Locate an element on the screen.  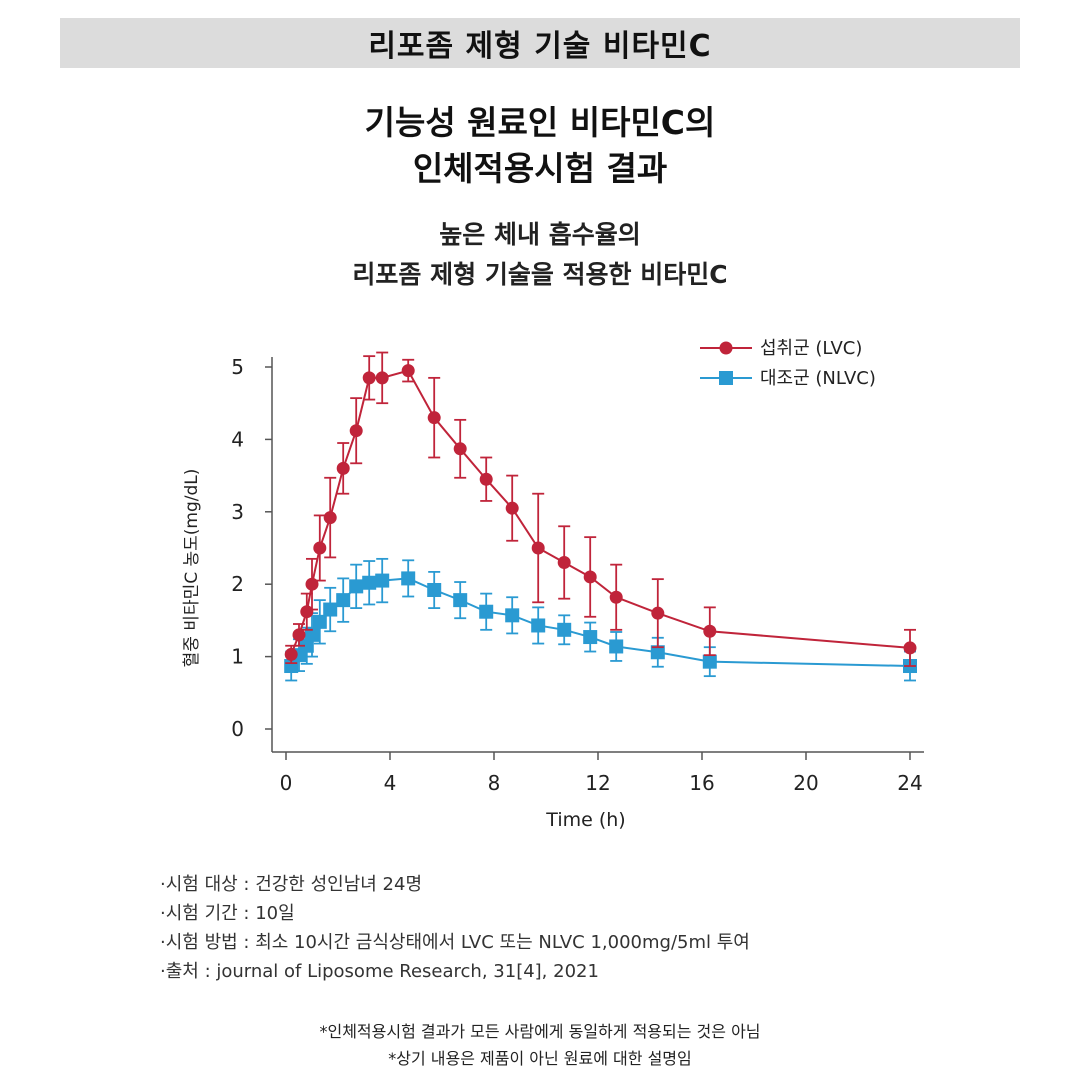
x-tick-label: 0 is located at coordinates (286, 783).